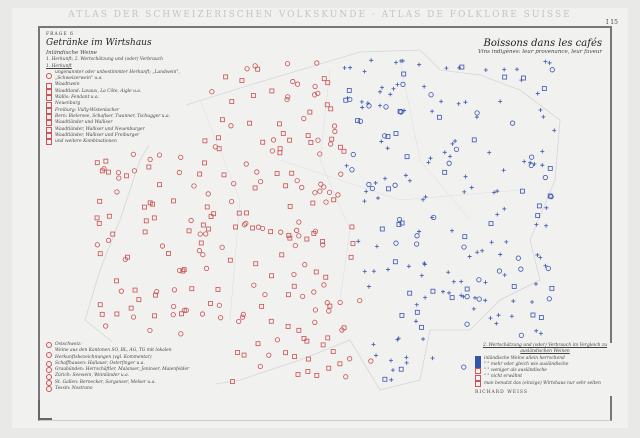  I want to click on legend-label: Waadtland: Lavaux, La Côte, Aigle u.a., so click(98, 91).